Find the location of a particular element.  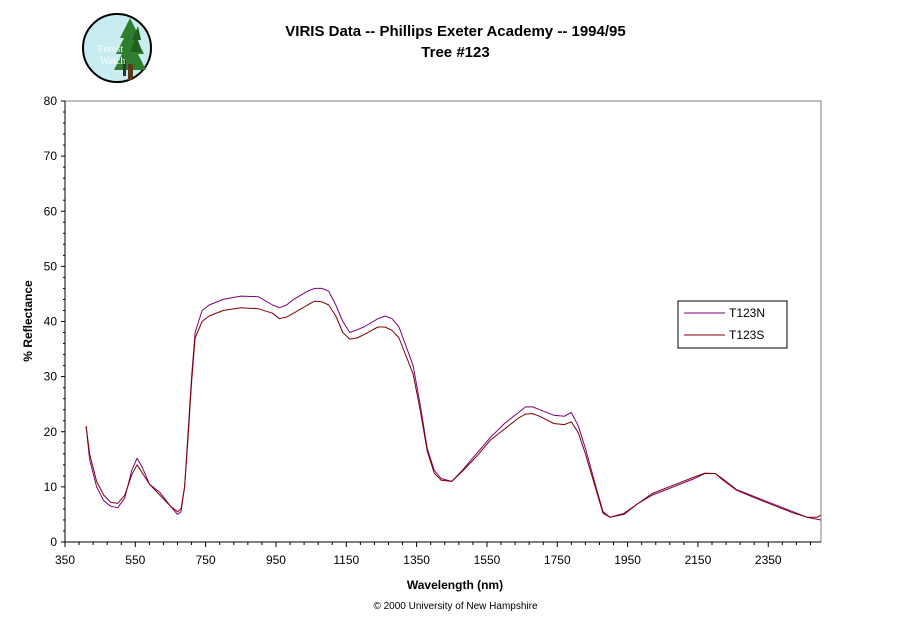

x-axis-label: Wavelength (nm) is located at coordinates (455, 585).